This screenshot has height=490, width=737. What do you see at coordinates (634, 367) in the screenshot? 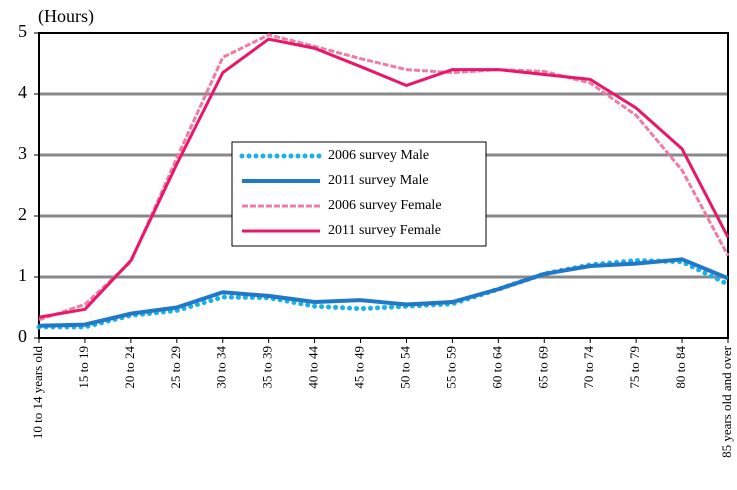
I see `x-tick-label: 75 to 79` at bounding box center [634, 367].